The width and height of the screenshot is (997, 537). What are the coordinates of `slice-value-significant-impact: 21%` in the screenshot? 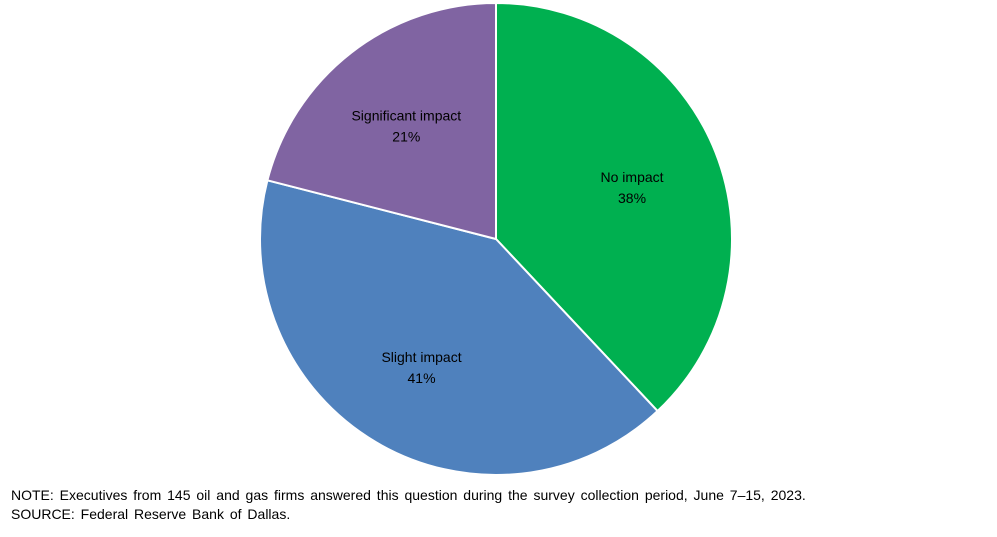 It's located at (406, 136).